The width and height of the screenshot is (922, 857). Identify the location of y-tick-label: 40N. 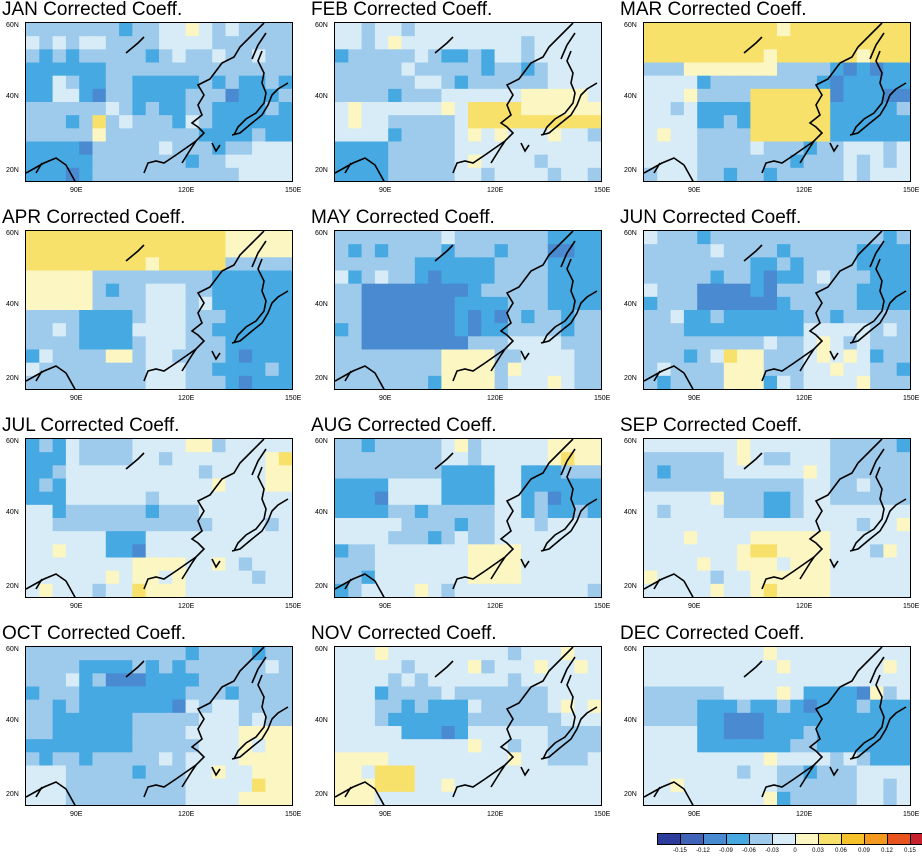
(321, 720).